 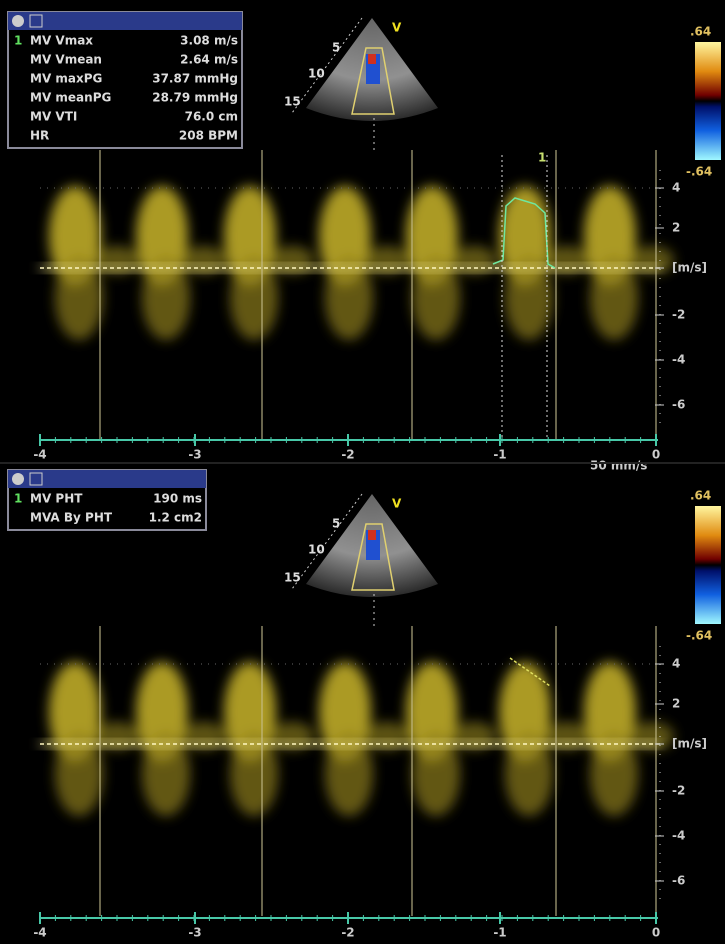 I want to click on measurement-label: MV meanPG, so click(x=70, y=98).